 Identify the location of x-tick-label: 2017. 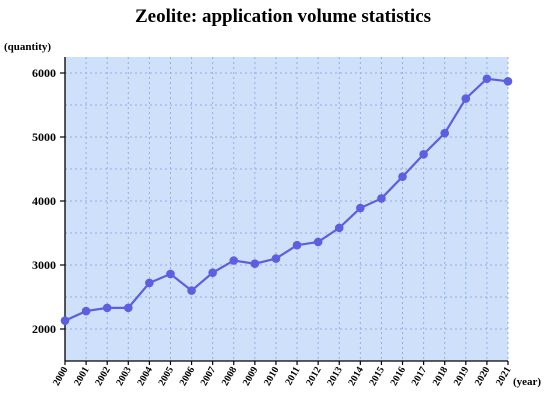
(420, 376).